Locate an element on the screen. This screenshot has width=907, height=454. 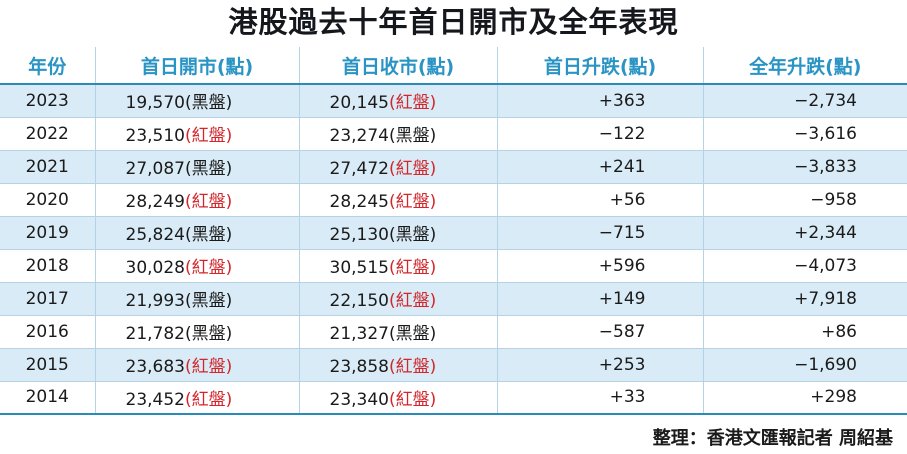
open-value: 19,570 is located at coordinates (155, 103).